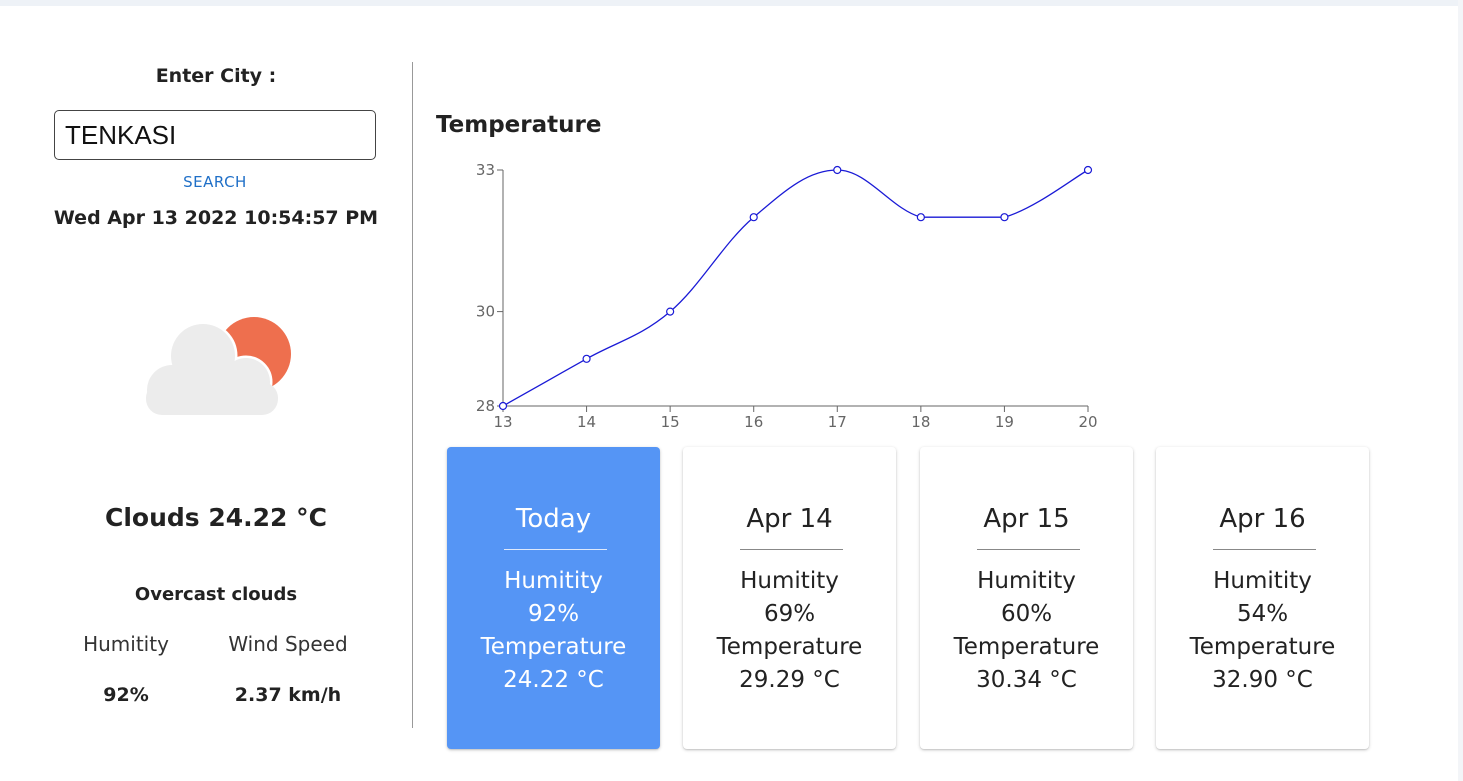 Image resolution: width=1463 pixels, height=781 pixels. Describe the element at coordinates (1262, 598) in the screenshot. I see `forecast-card: Apr 16 Humitity 54% Temperature 32.90 °C` at that location.